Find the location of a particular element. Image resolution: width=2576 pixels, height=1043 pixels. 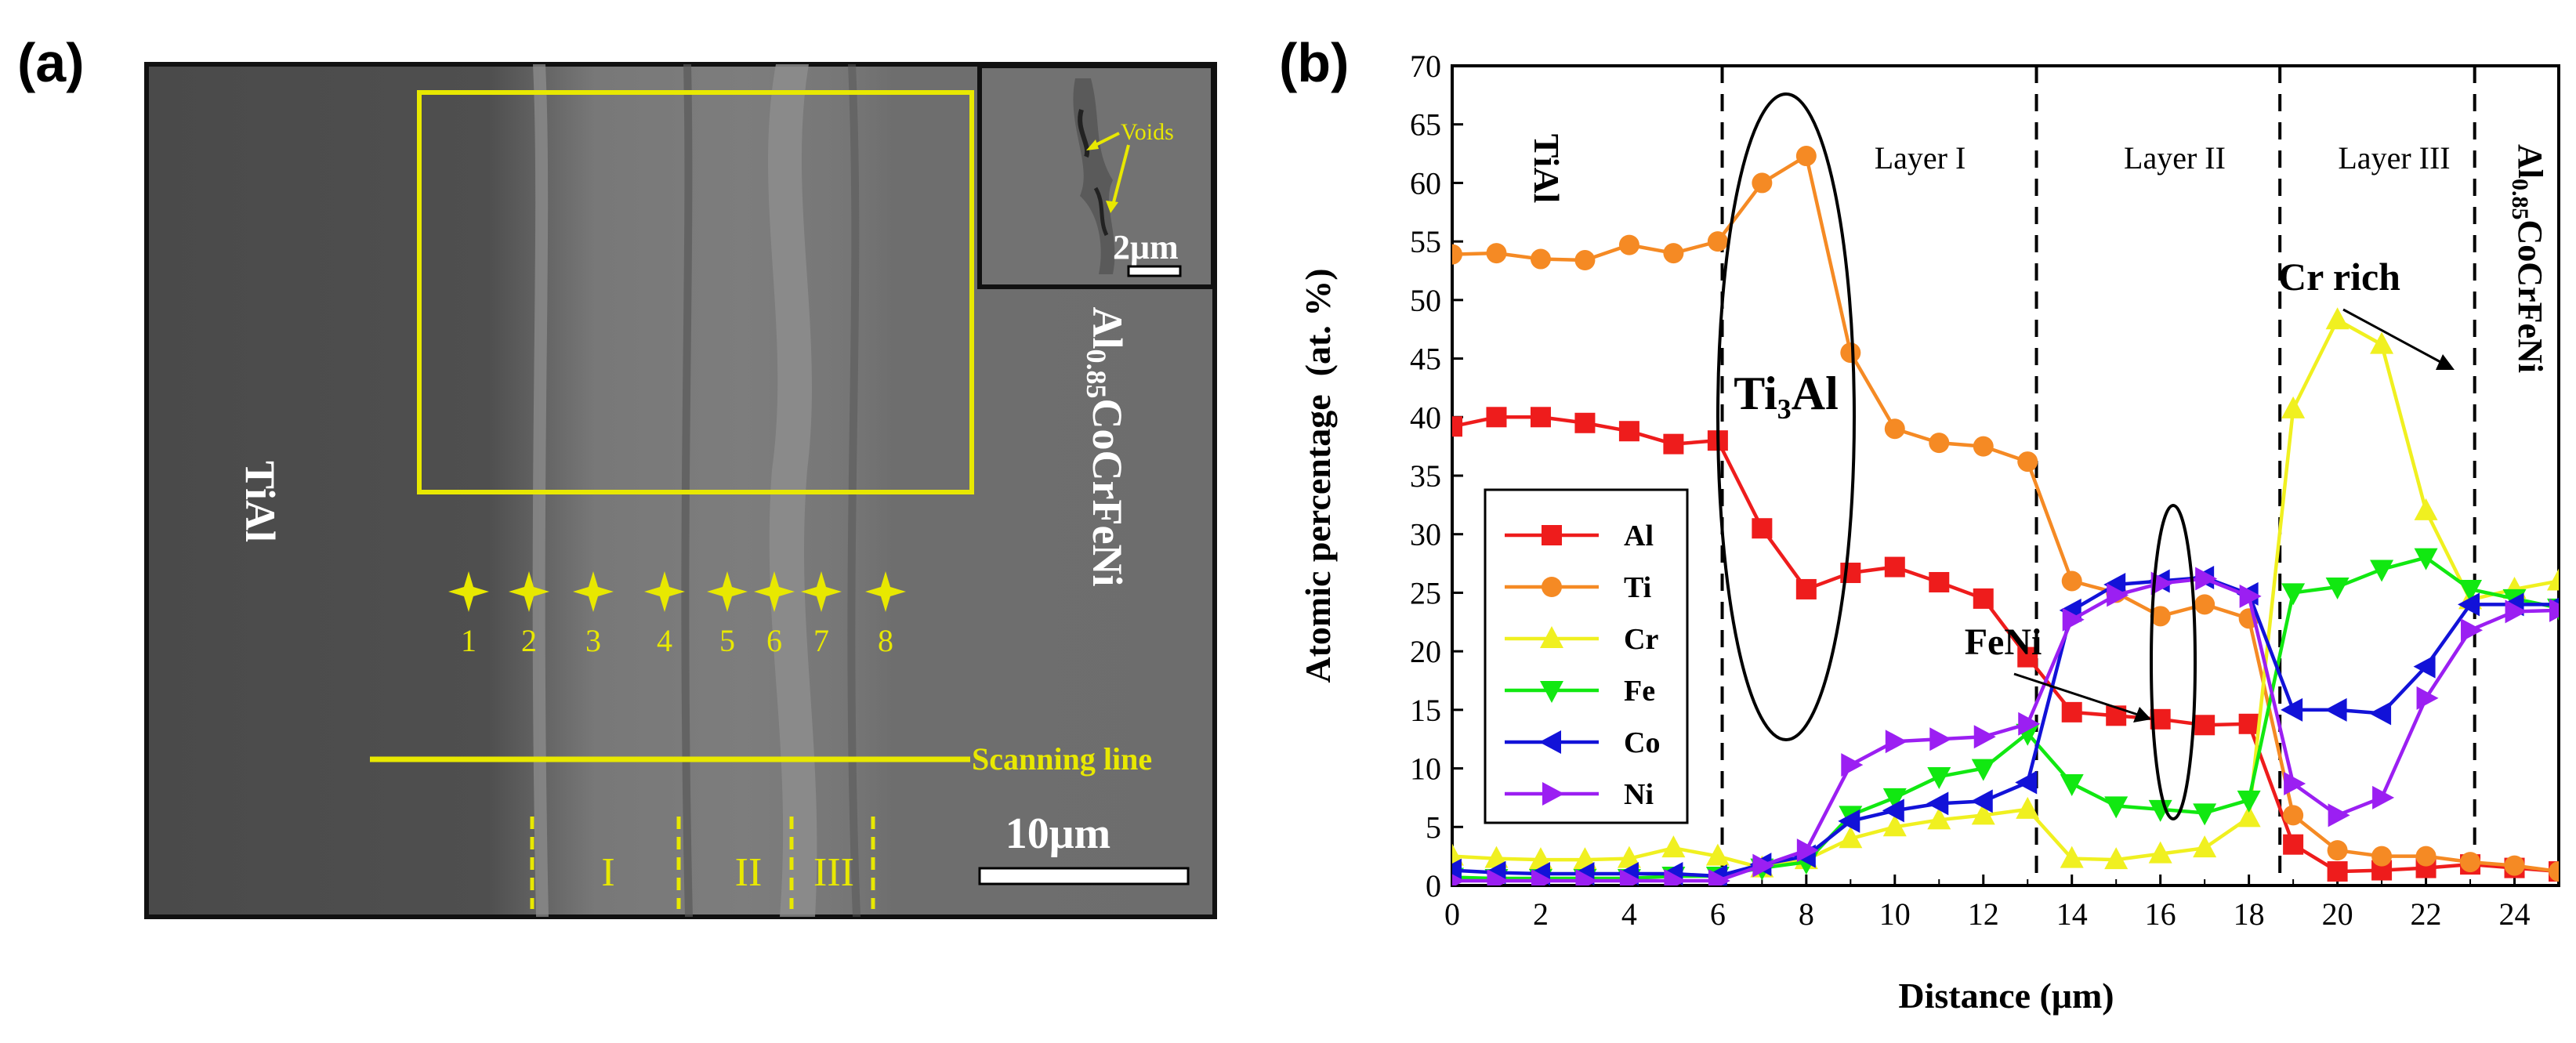

scan-point-2-star is located at coordinates (529, 591).